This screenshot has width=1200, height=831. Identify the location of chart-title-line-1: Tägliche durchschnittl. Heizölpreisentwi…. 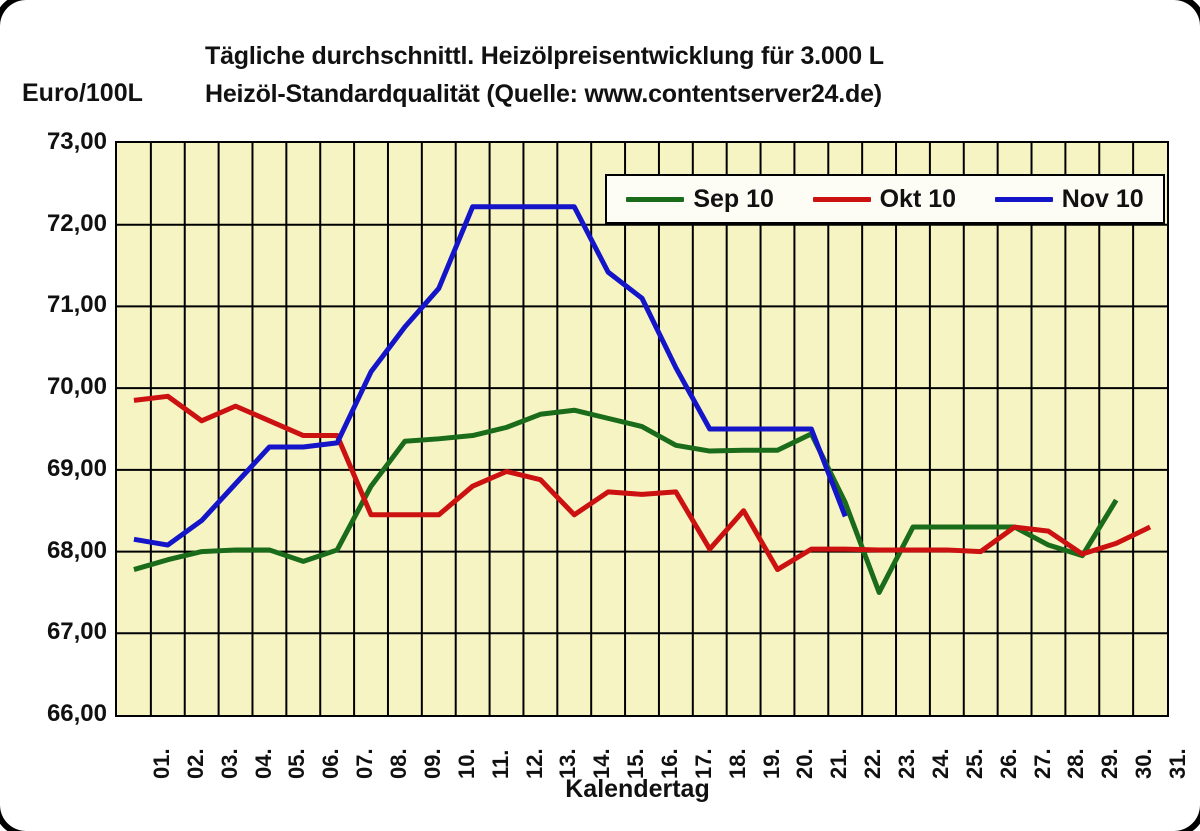
(544, 56).